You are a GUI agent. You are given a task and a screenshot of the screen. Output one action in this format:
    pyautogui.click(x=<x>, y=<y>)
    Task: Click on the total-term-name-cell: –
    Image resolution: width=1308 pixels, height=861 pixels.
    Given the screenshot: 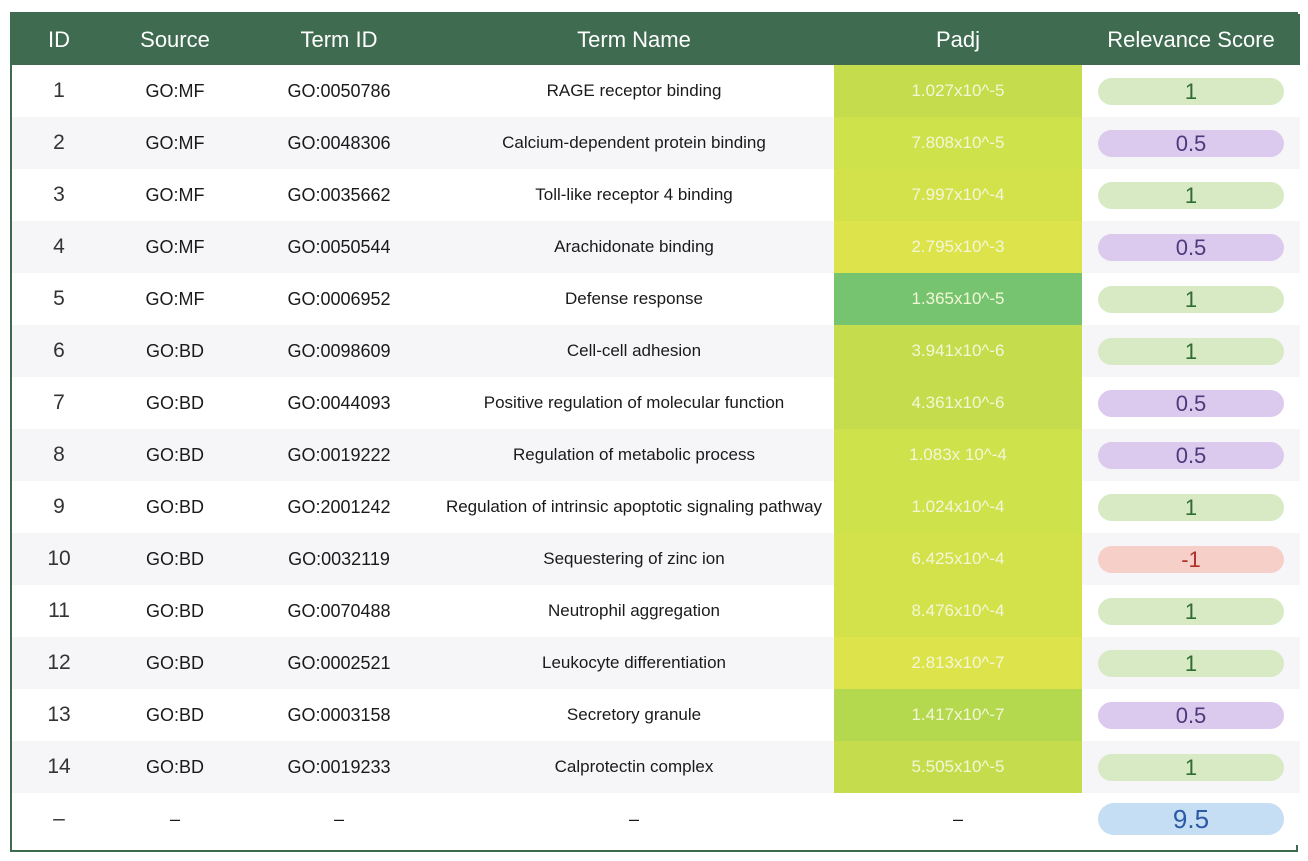 What is the action you would take?
    pyautogui.click(x=634, y=819)
    